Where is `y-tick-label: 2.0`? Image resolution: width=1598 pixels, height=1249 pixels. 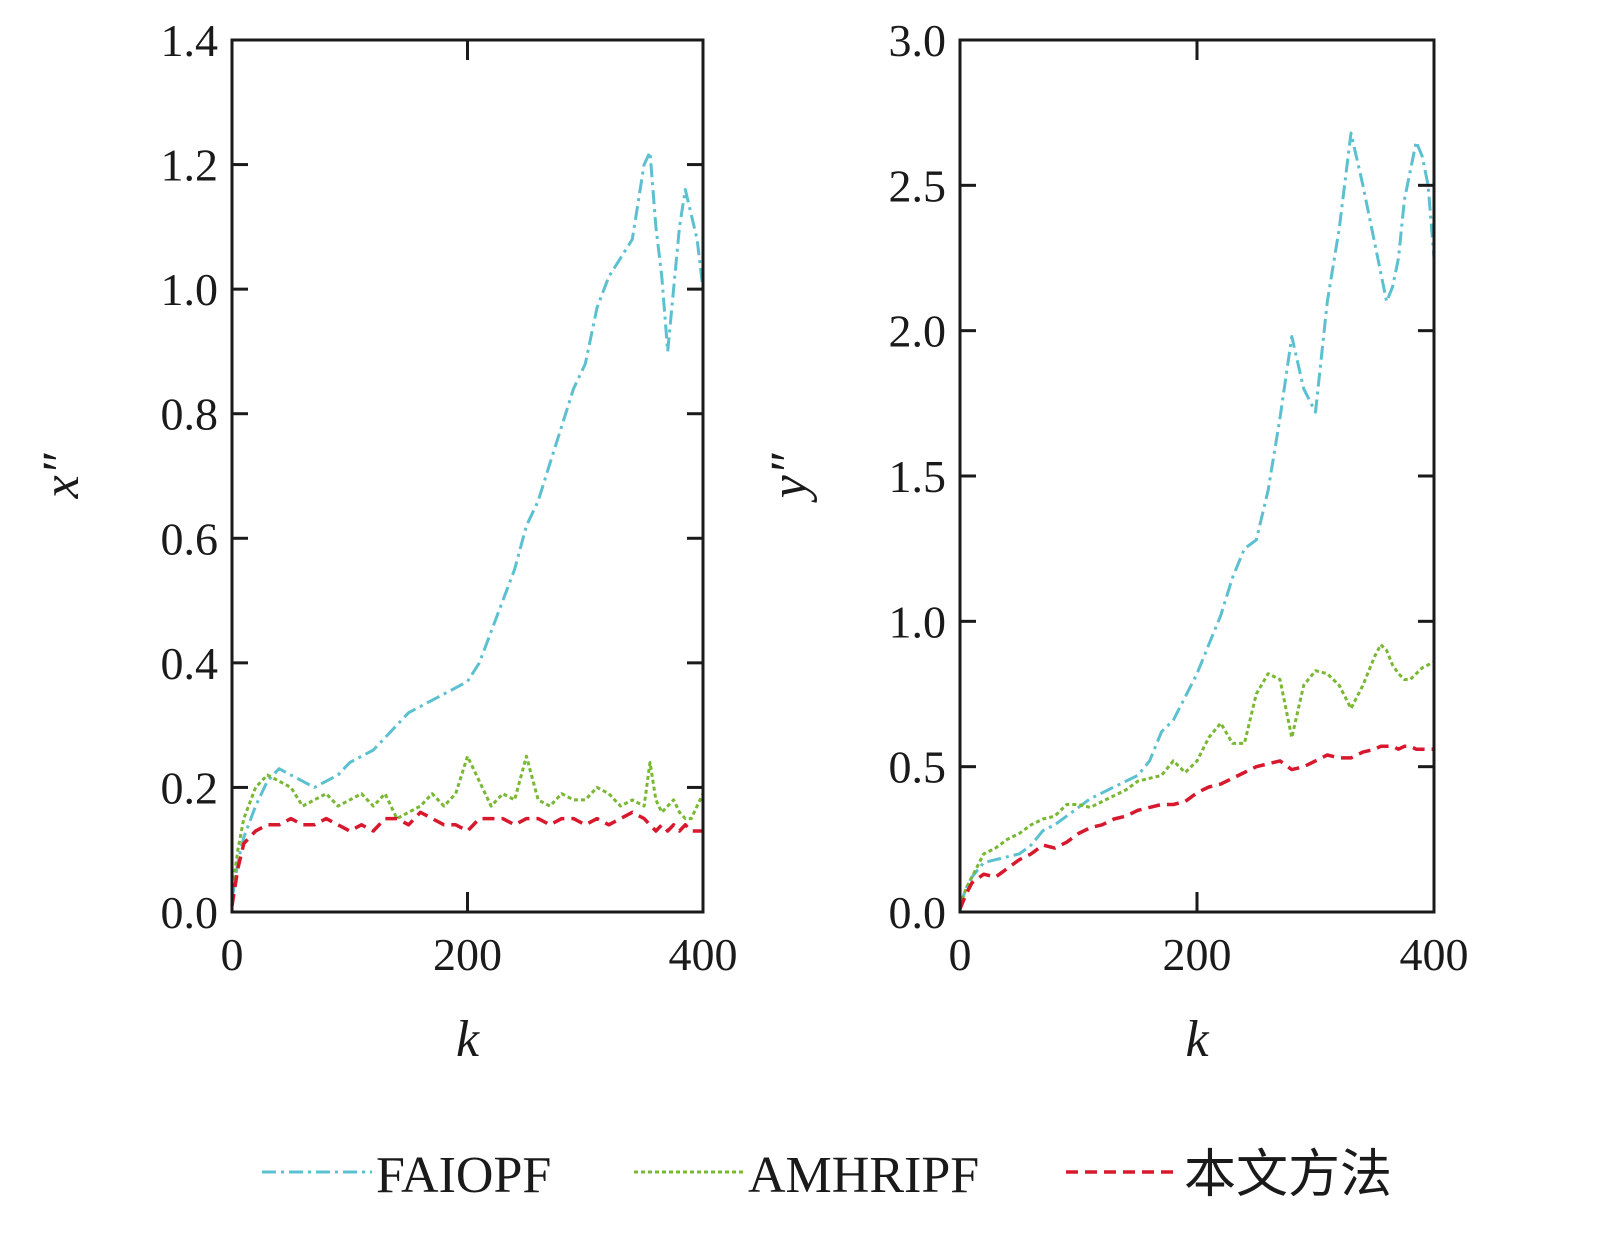 y-tick-label: 2.0 is located at coordinates (918, 331).